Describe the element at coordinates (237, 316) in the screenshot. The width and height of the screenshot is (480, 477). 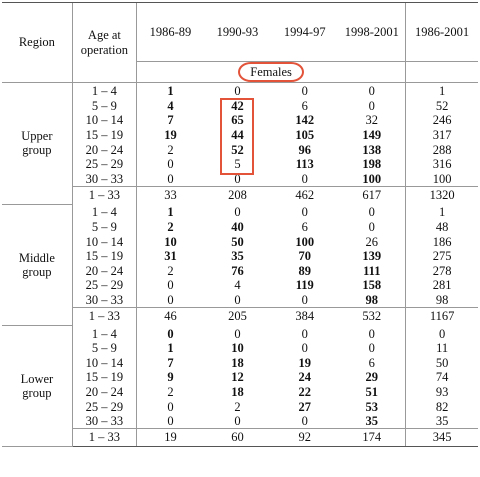
I see `total-cell: 205` at that location.